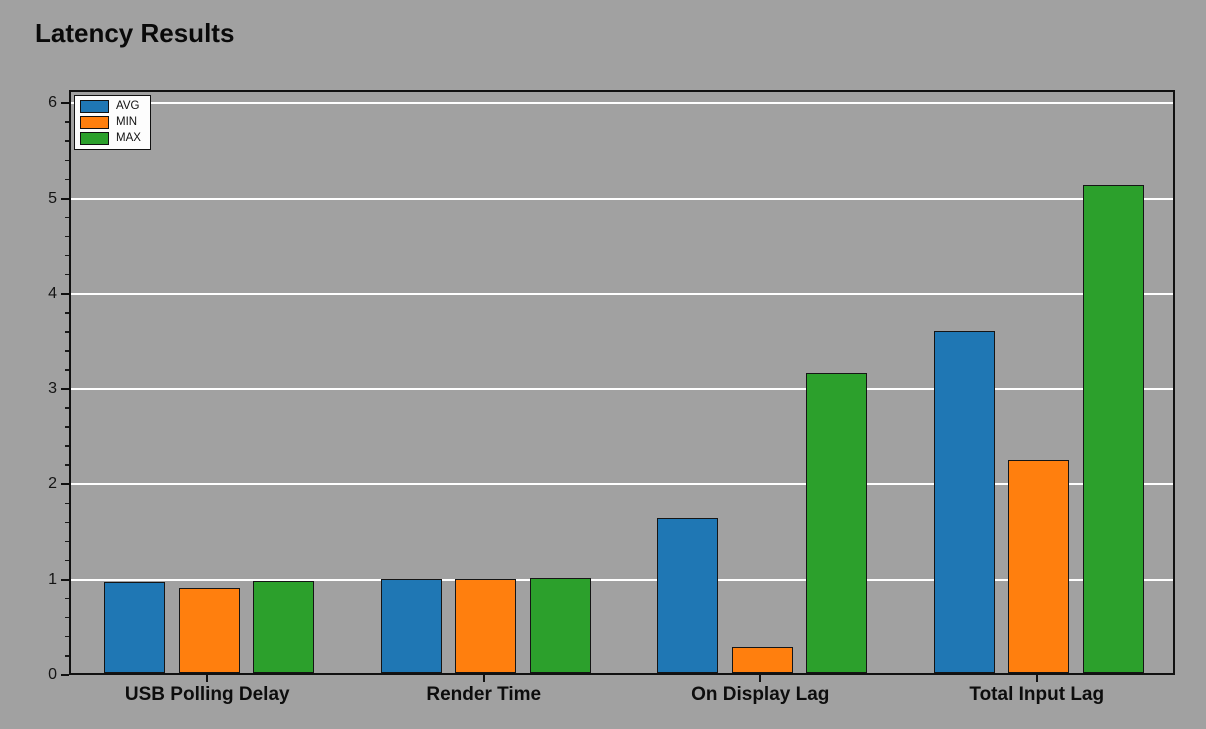  I want to click on y-axis-tick-label: 3, so click(52, 389).